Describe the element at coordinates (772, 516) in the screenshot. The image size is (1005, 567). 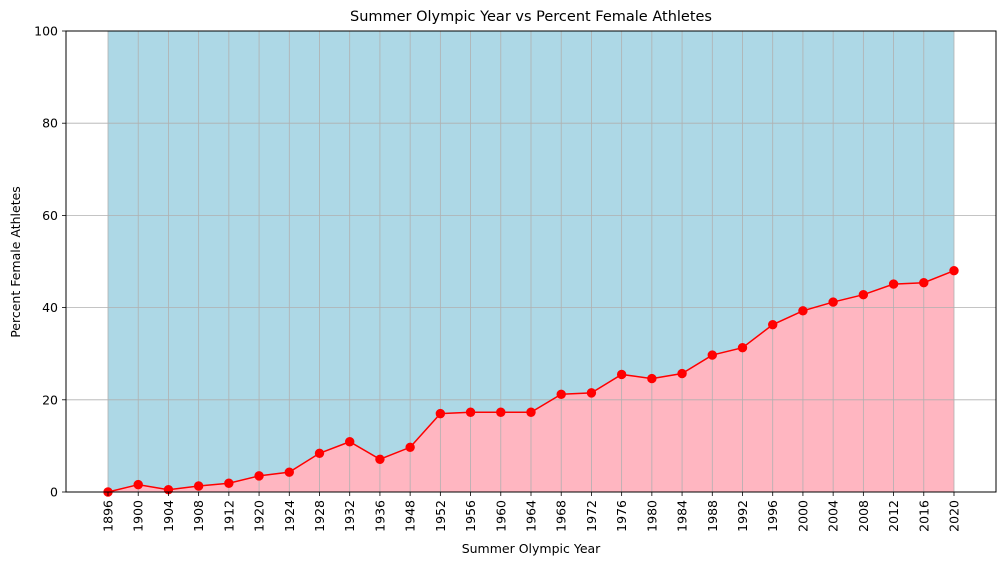
I see `x-tick-label: 1996` at that location.